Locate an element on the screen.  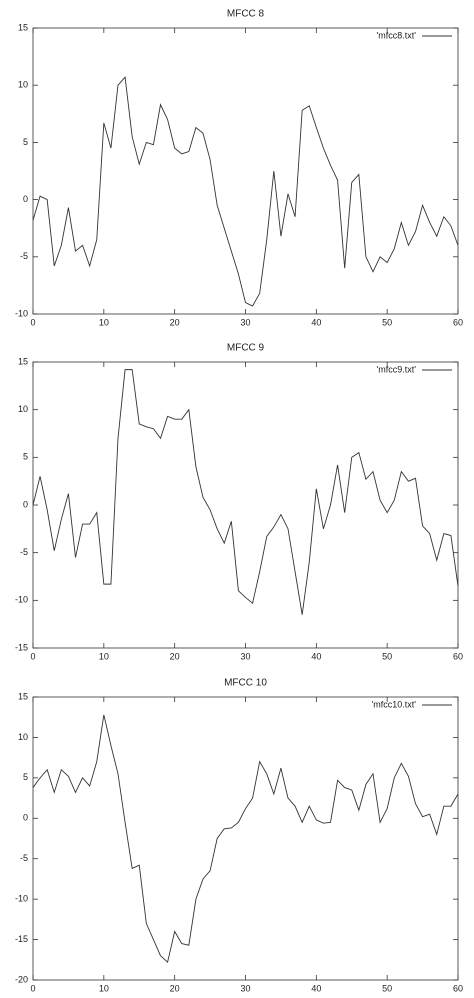
chart-title: MFCC 9 is located at coordinates (246, 348).